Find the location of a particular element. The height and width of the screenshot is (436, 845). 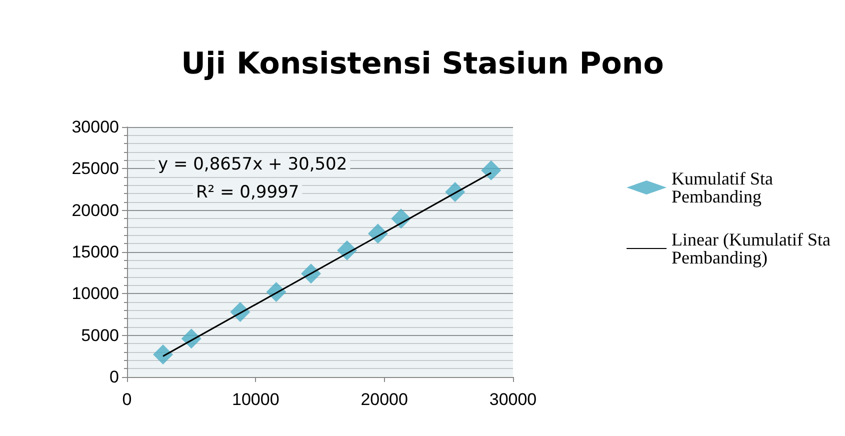

y-tick-label: 30000 is located at coordinates (95, 127).